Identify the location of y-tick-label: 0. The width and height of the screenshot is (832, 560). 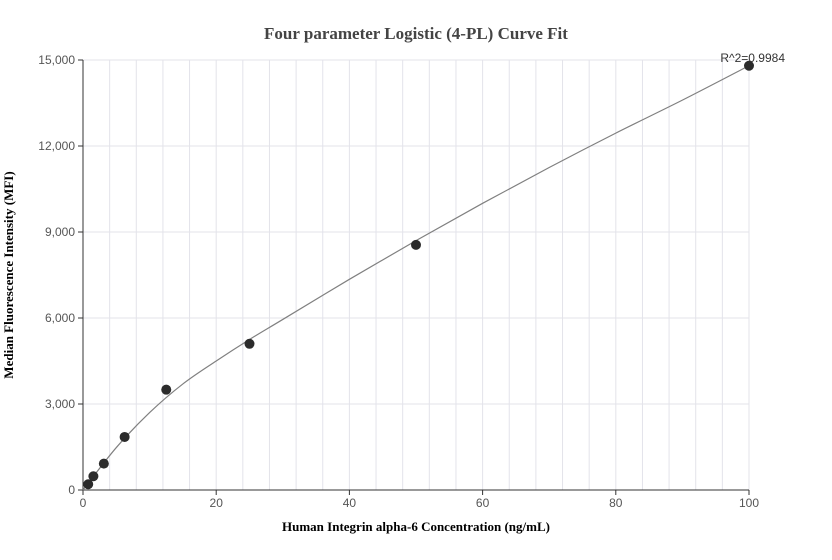
(71, 490).